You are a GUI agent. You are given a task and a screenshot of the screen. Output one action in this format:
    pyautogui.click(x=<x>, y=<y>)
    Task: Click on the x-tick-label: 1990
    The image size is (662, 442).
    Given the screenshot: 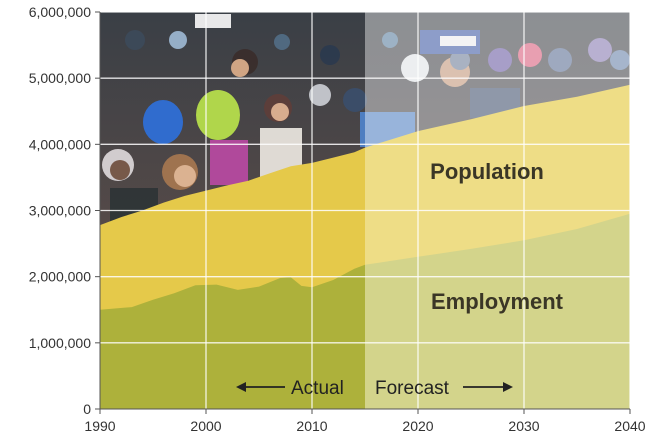 What is the action you would take?
    pyautogui.click(x=99, y=426)
    